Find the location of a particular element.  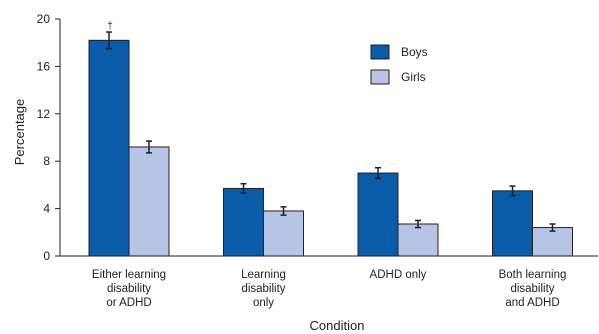

legend-swatch-boys is located at coordinates (380, 52).